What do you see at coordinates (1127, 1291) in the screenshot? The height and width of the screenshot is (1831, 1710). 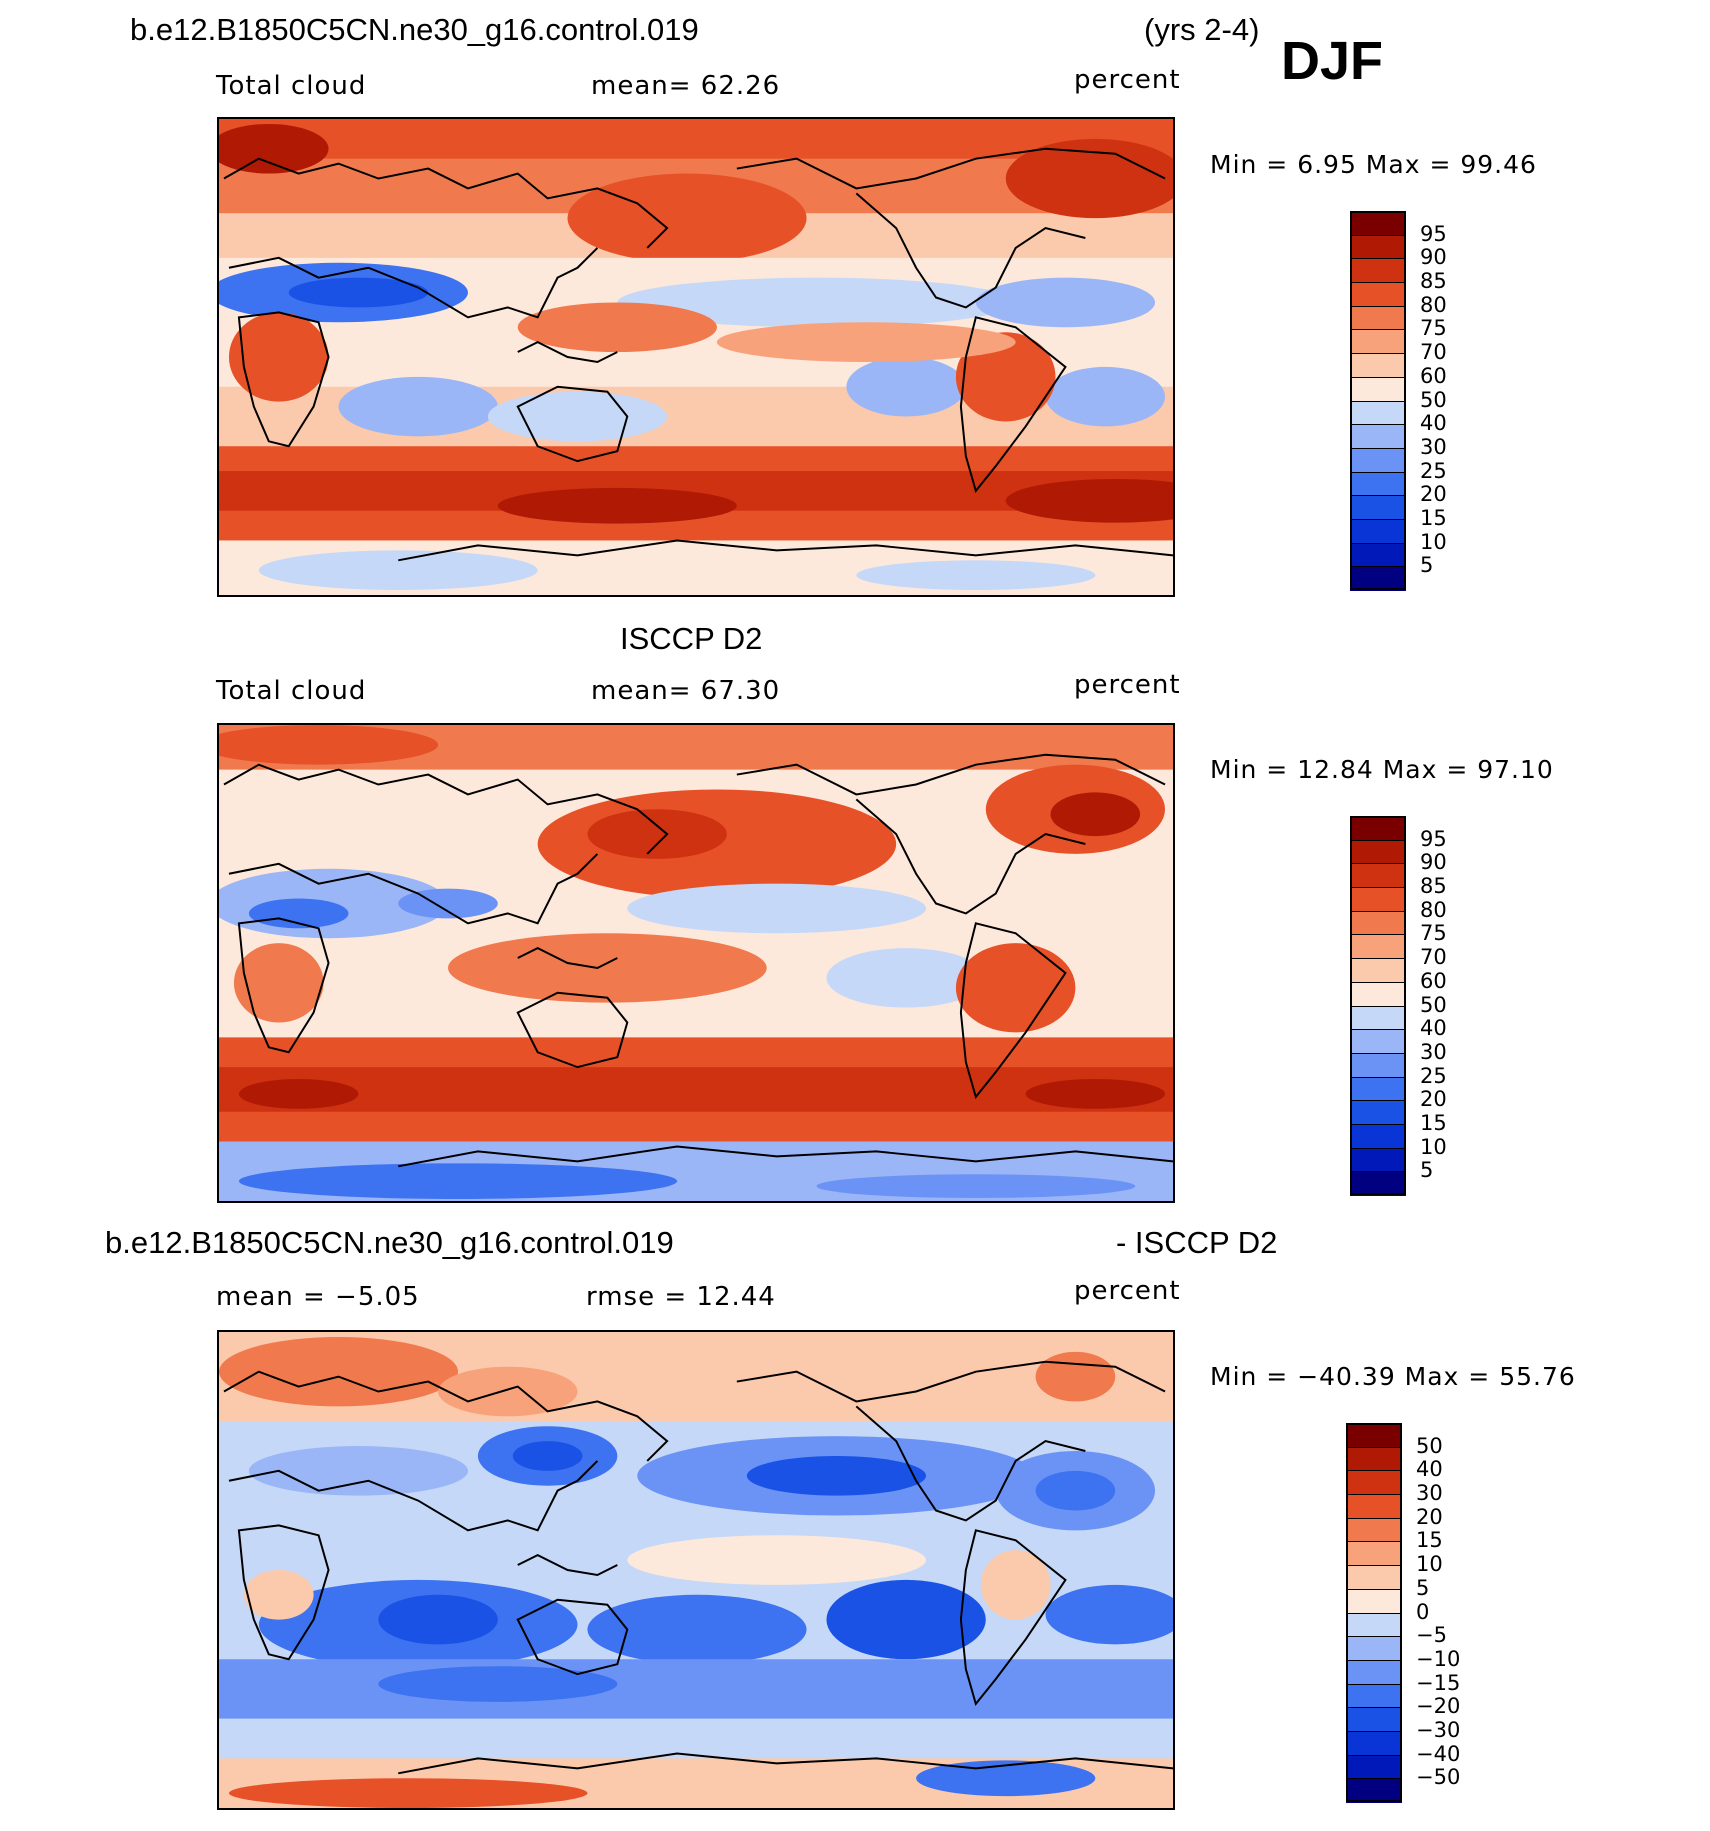 I see `panel3-units-label: percent` at bounding box center [1127, 1291].